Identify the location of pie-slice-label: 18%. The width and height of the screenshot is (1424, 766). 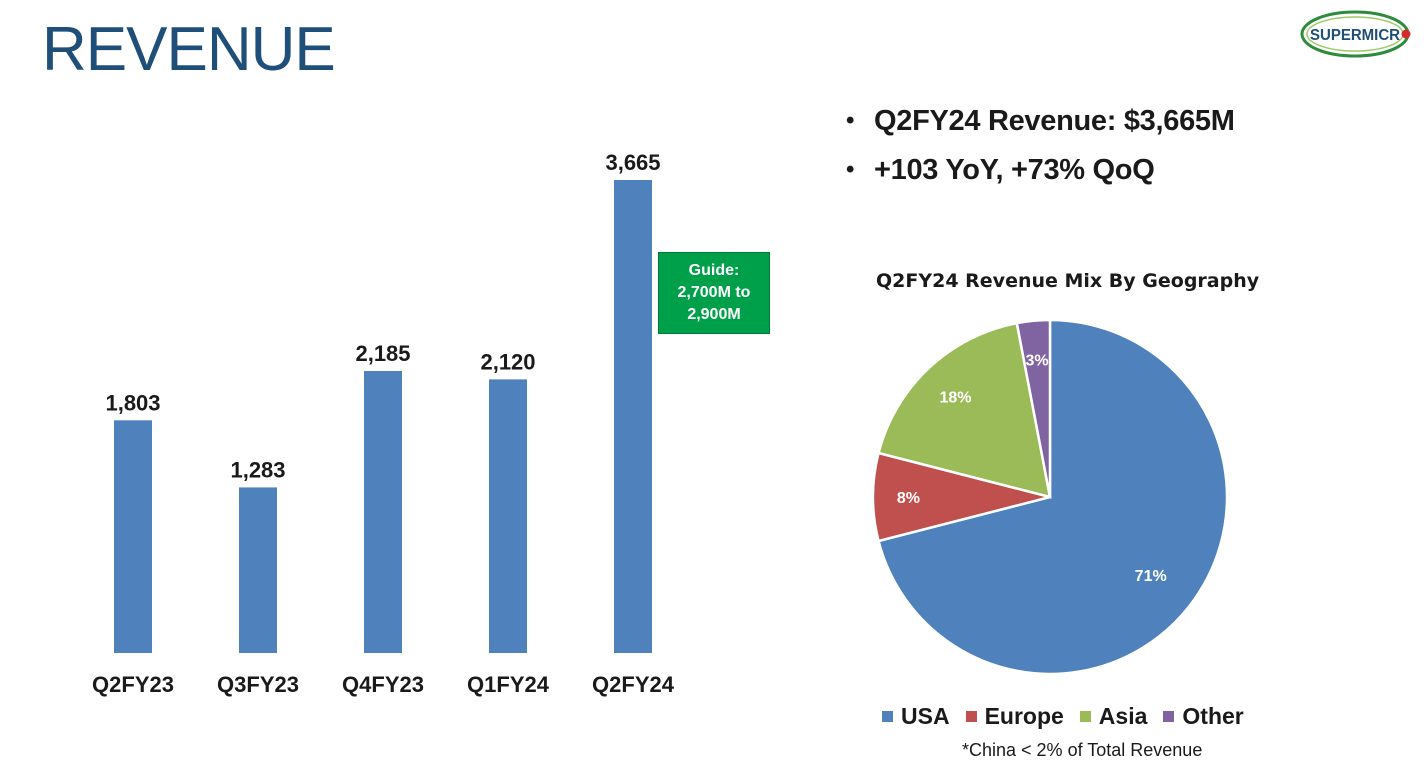
(955, 397).